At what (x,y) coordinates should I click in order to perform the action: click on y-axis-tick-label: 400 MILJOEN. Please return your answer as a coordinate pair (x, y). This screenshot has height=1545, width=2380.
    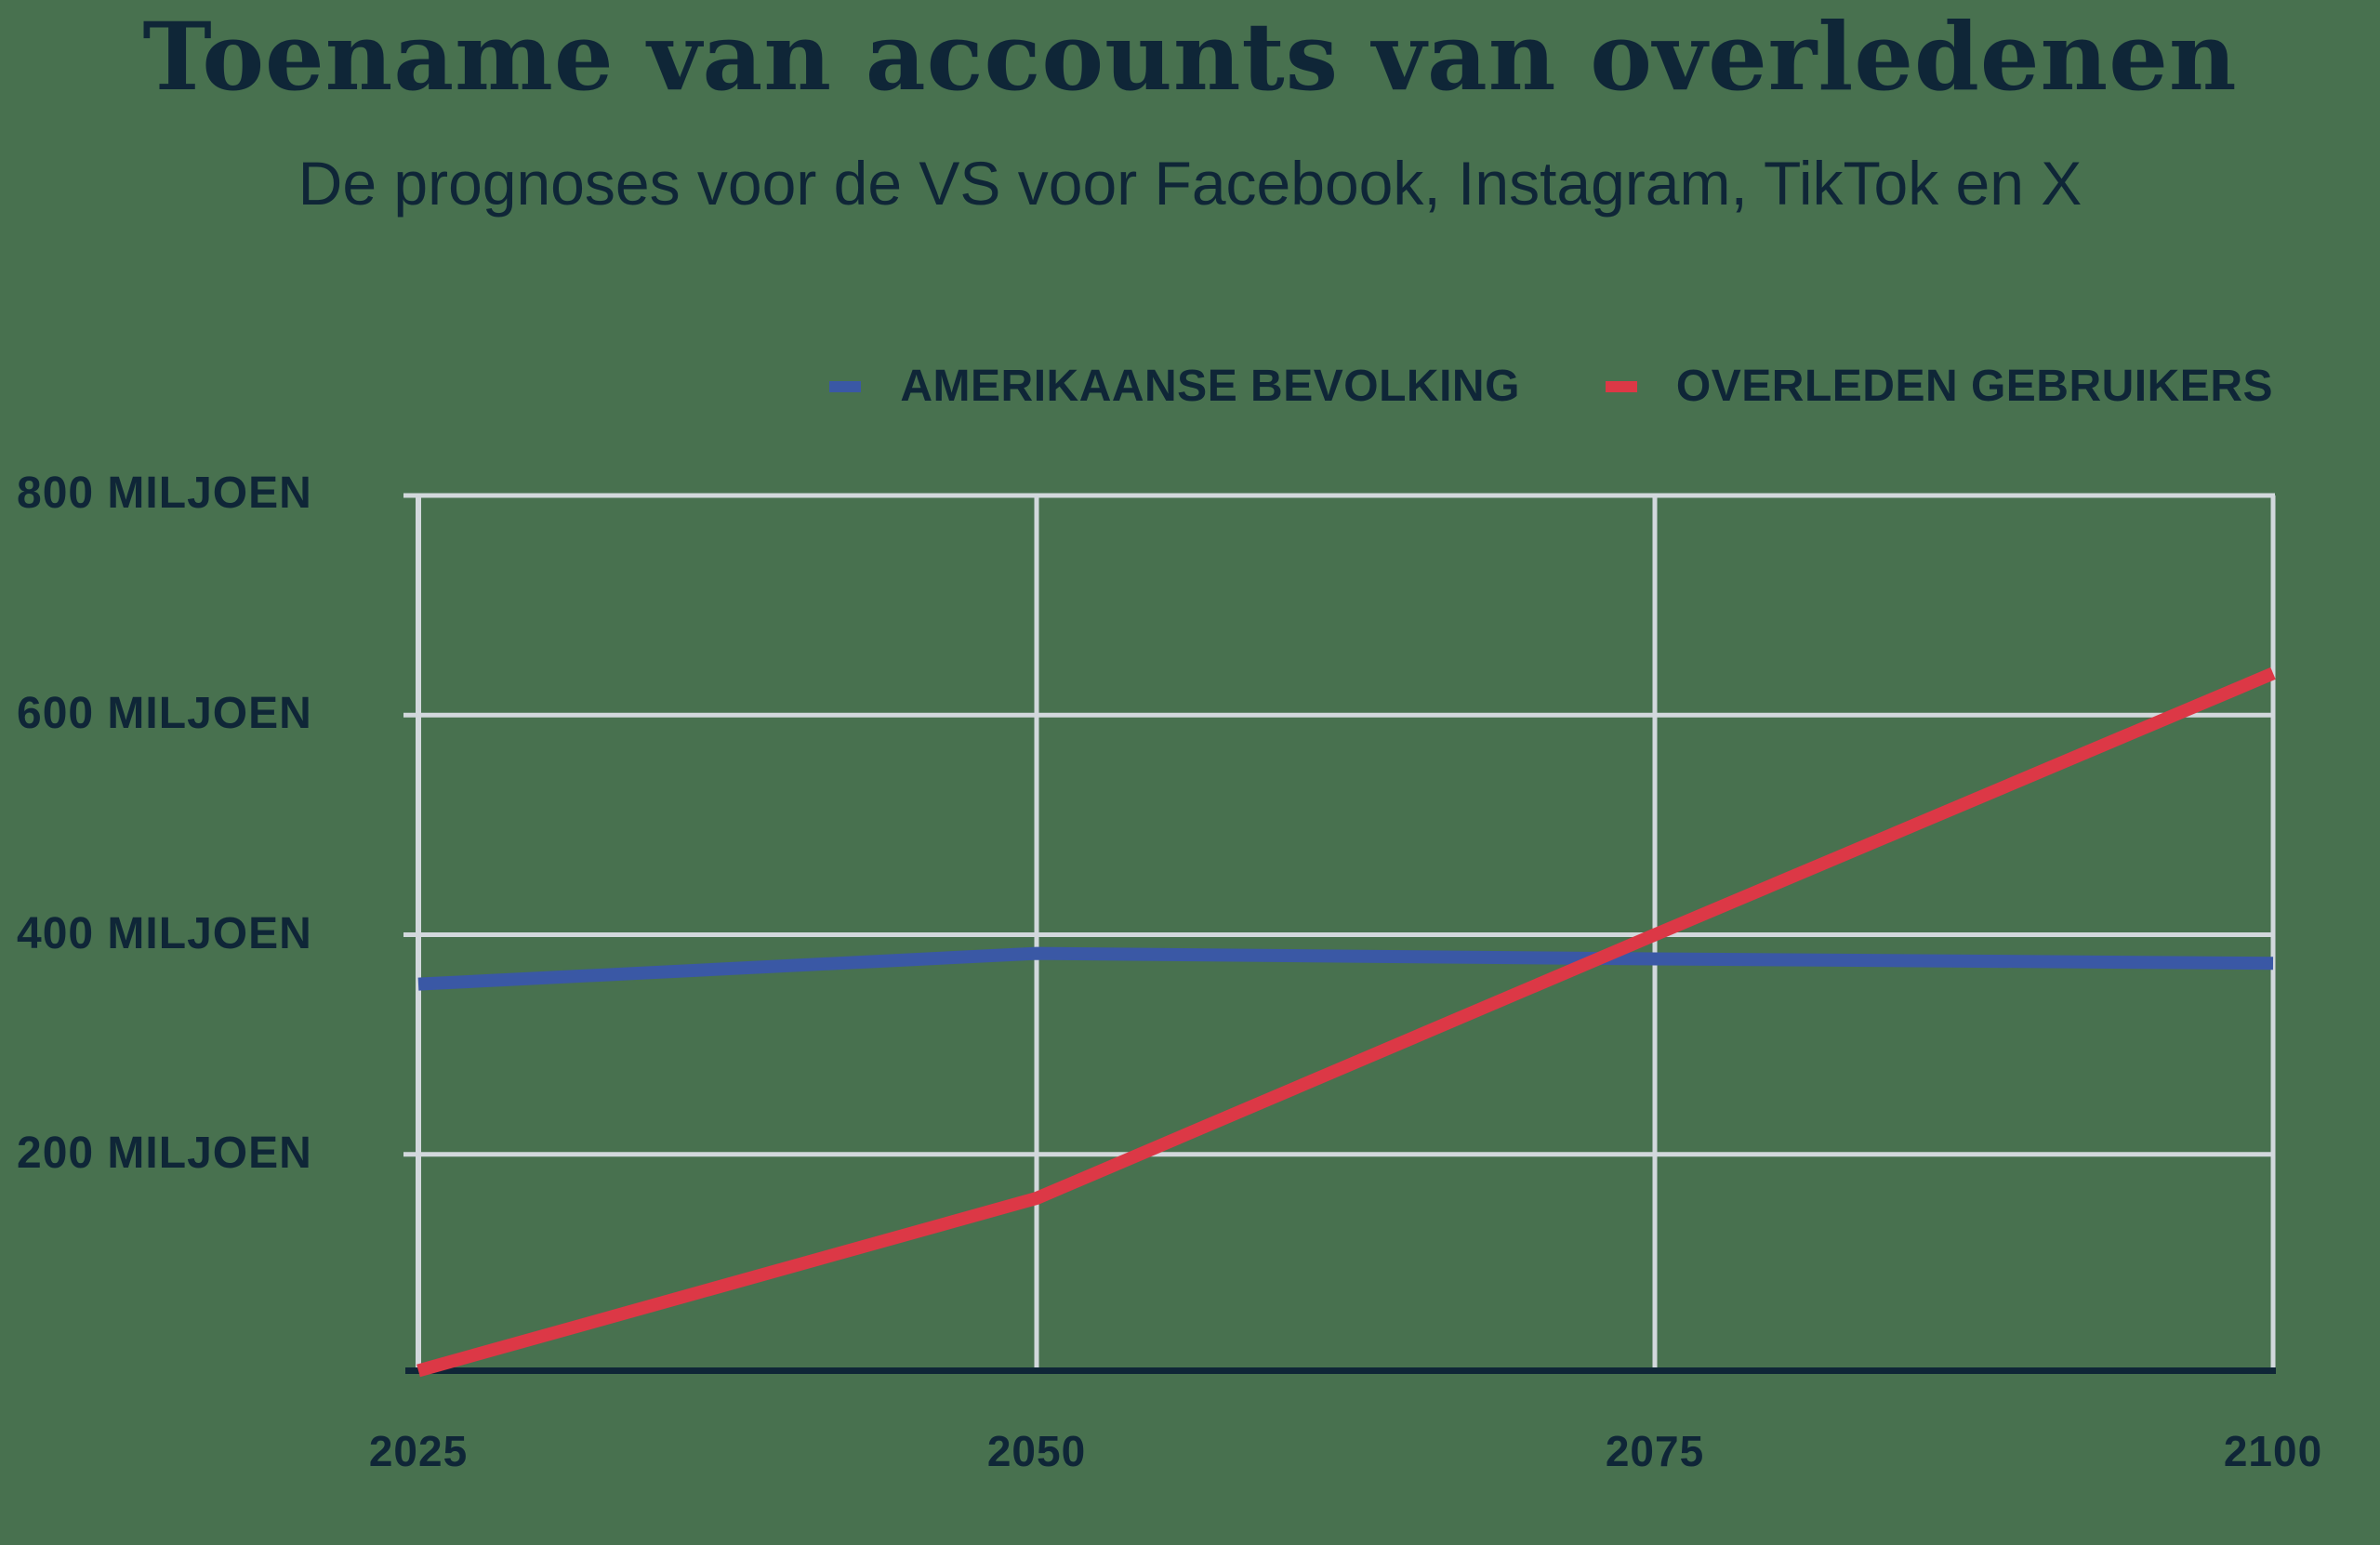
    Looking at the image, I should click on (164, 934).